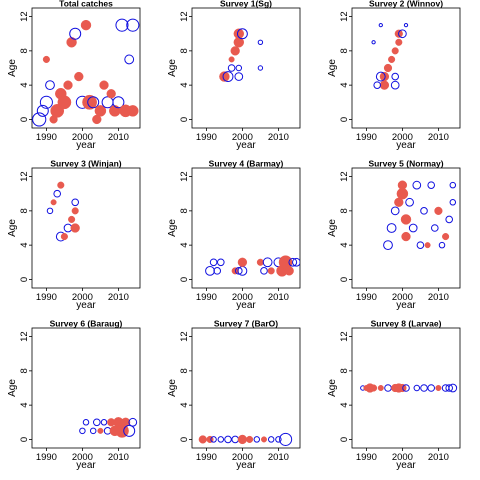  What do you see at coordinates (246, 4) in the screenshot?
I see `panel-title: Survey 1(Sg)` at bounding box center [246, 4].